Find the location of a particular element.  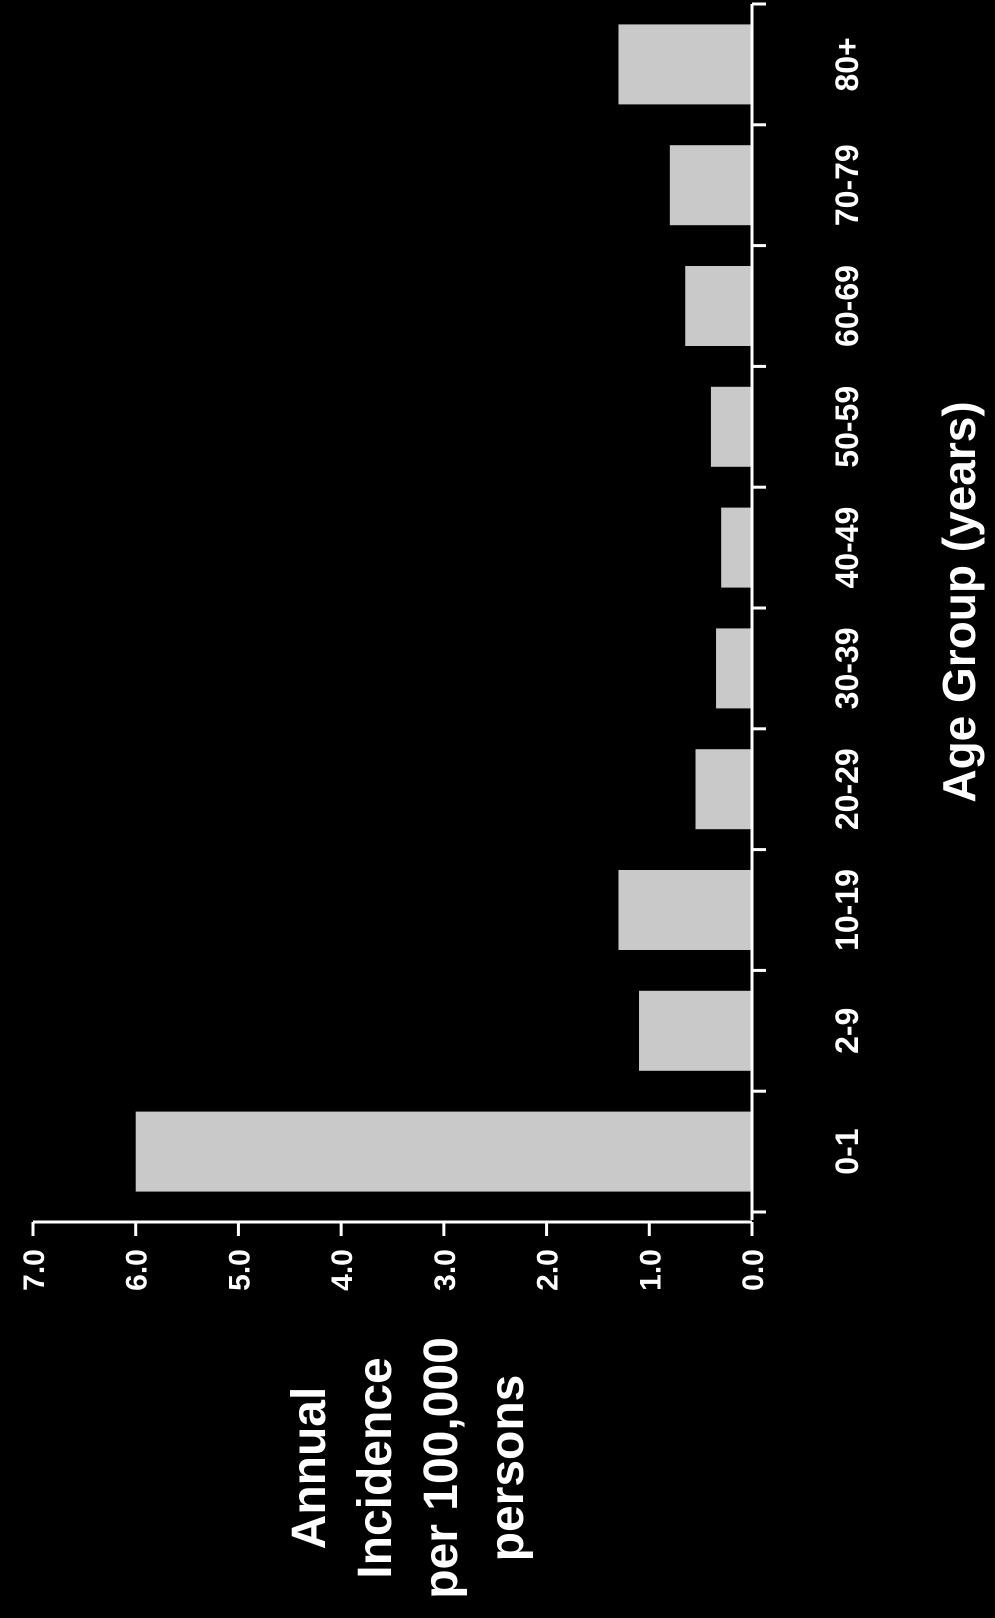

value-tick-label-1.0: 1.0 is located at coordinates (650, 1270).